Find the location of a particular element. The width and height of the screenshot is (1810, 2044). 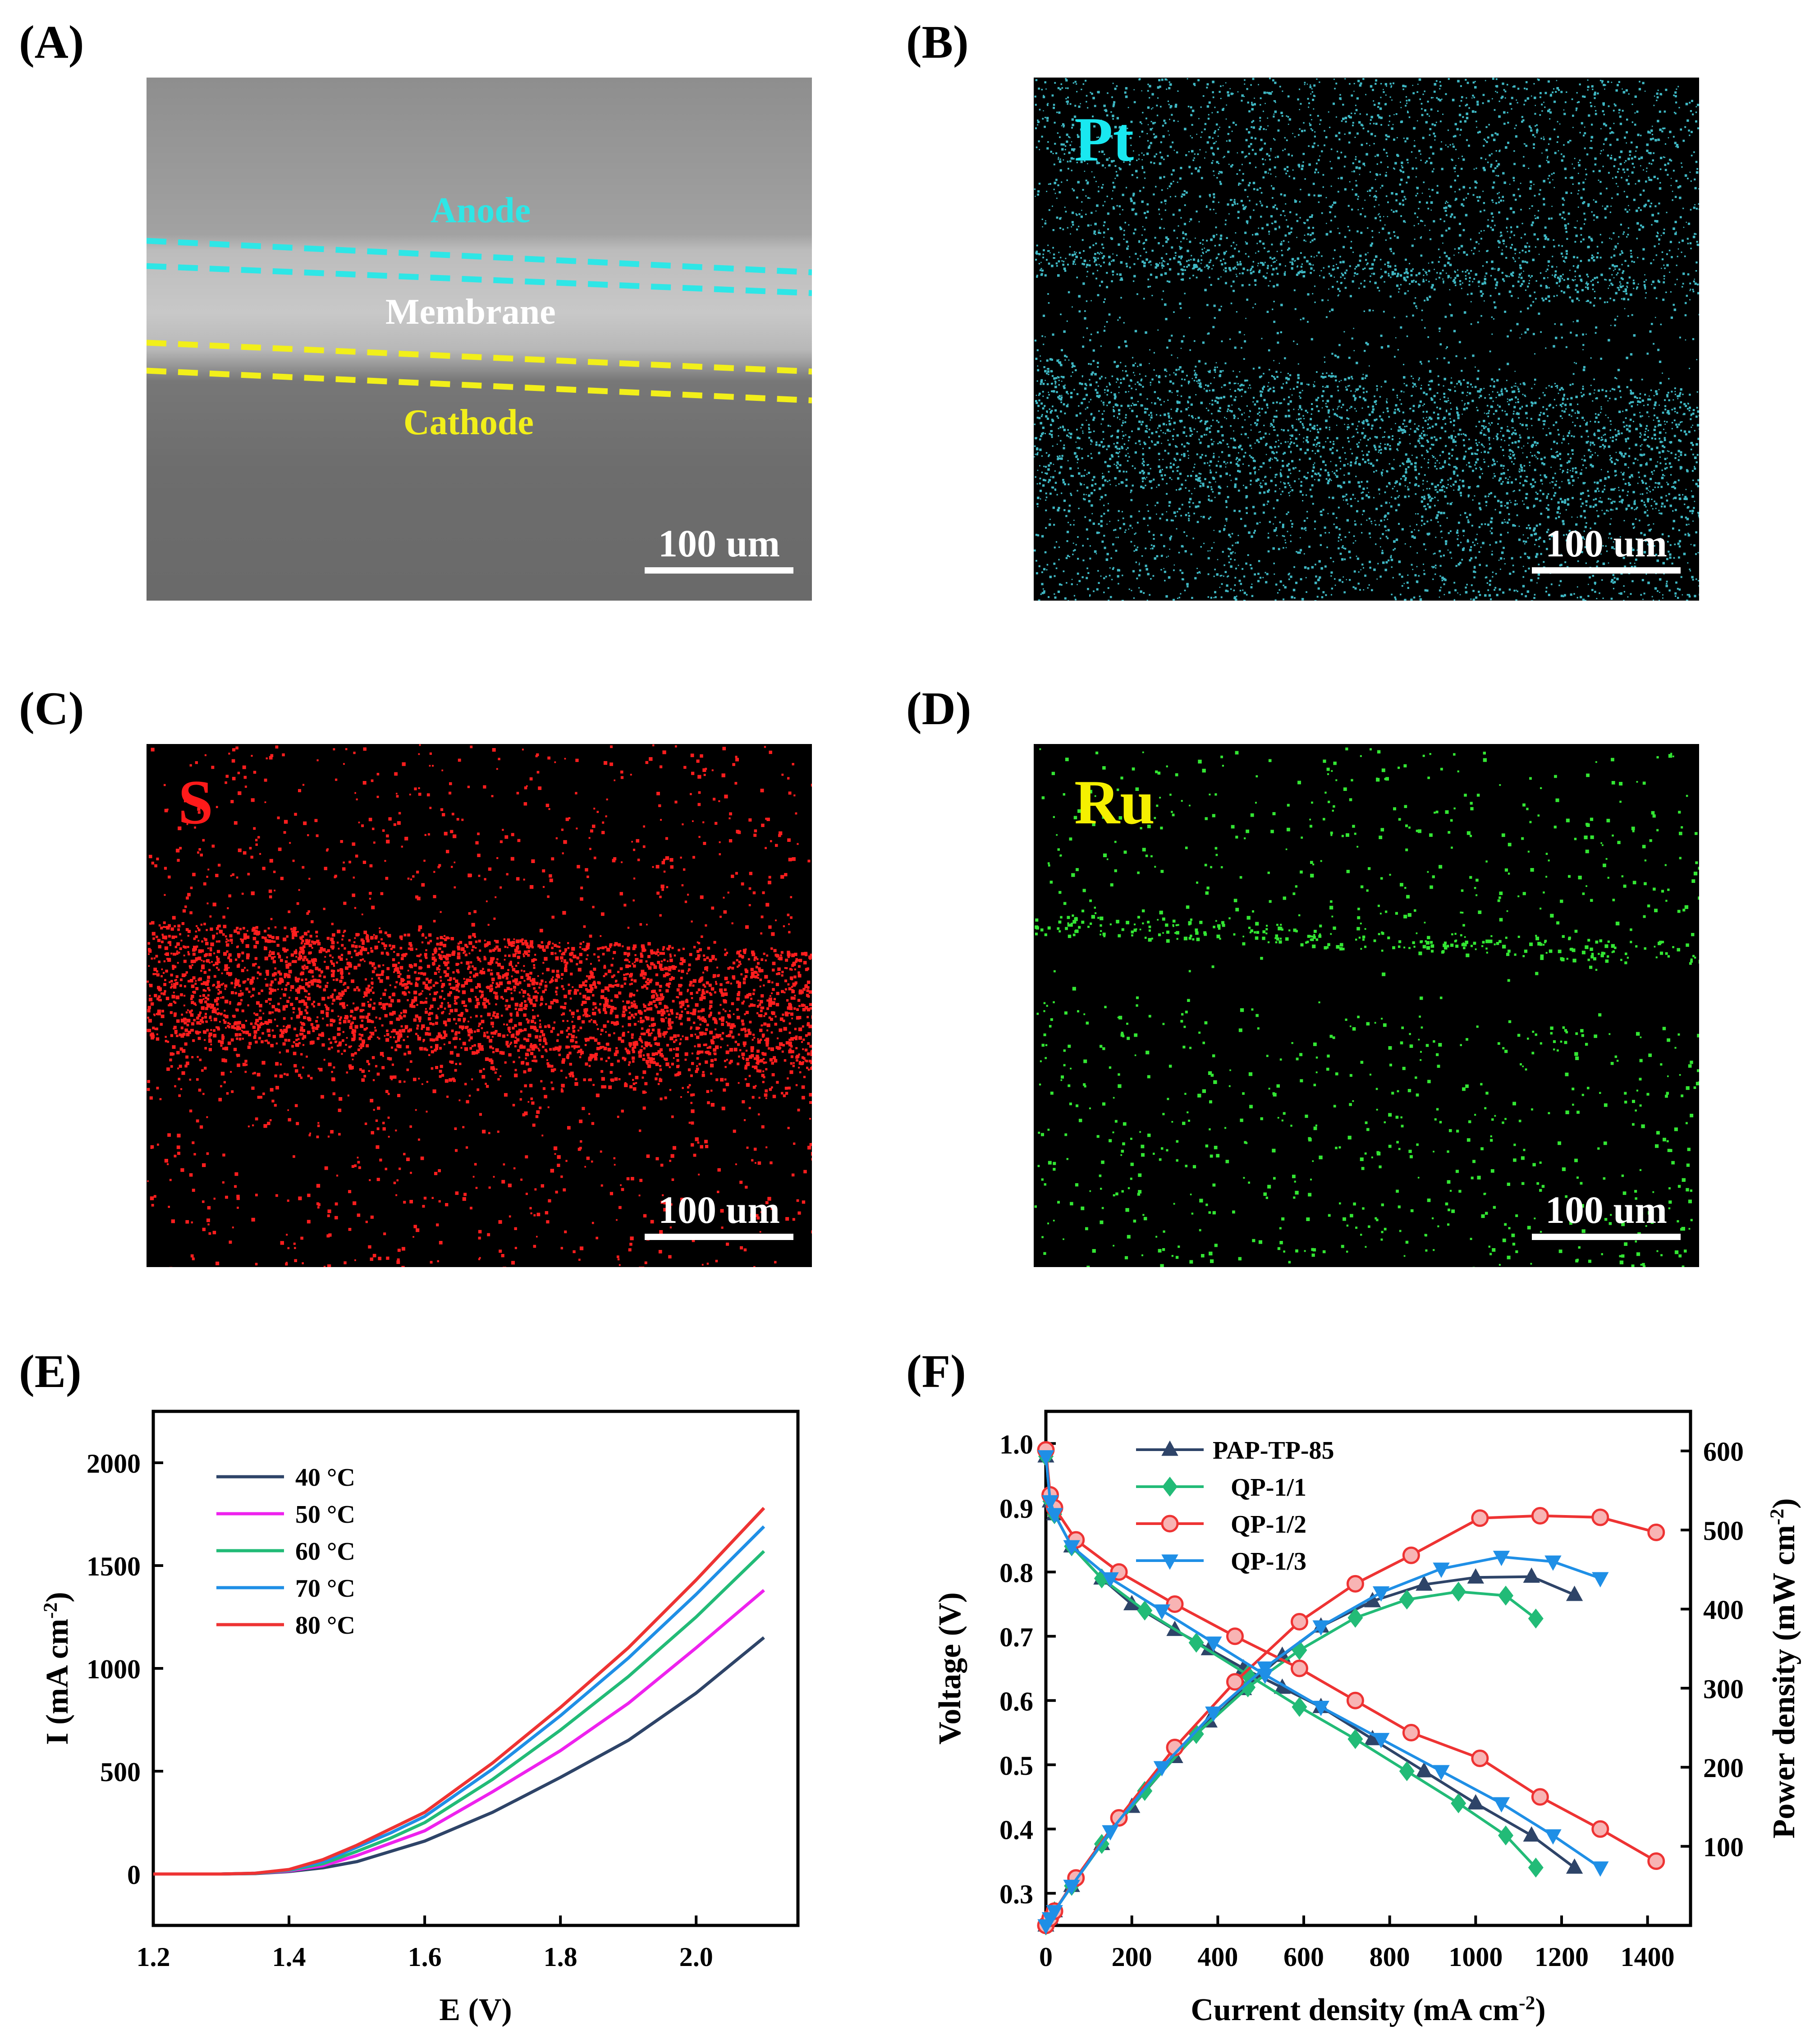

y-tick-label: 1.0 is located at coordinates (1016, 1444).